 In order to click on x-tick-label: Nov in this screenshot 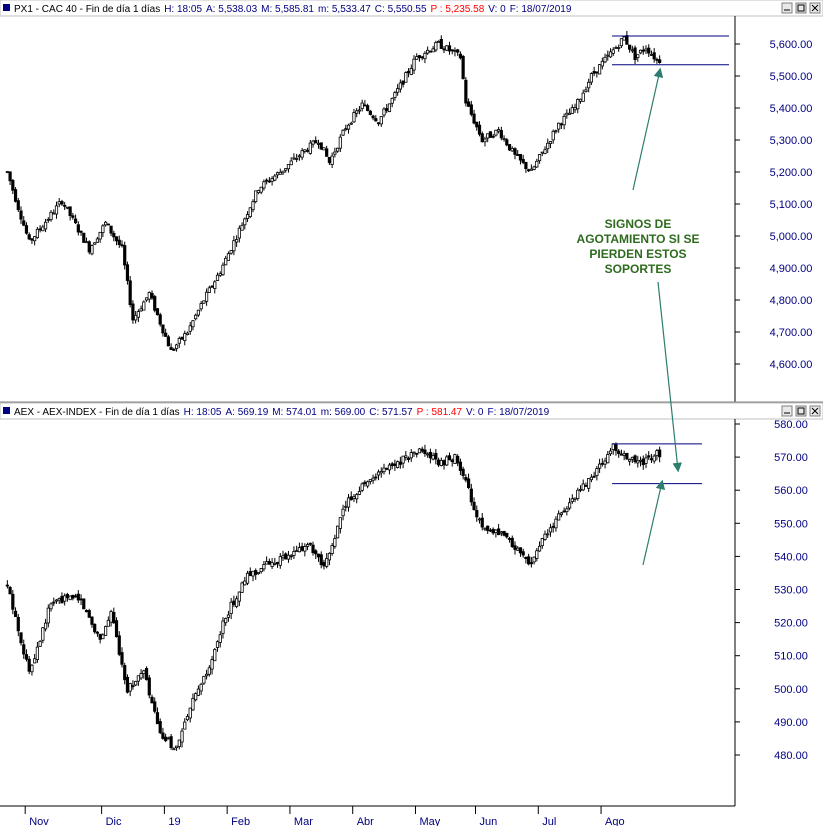, I will do `click(39, 821)`.